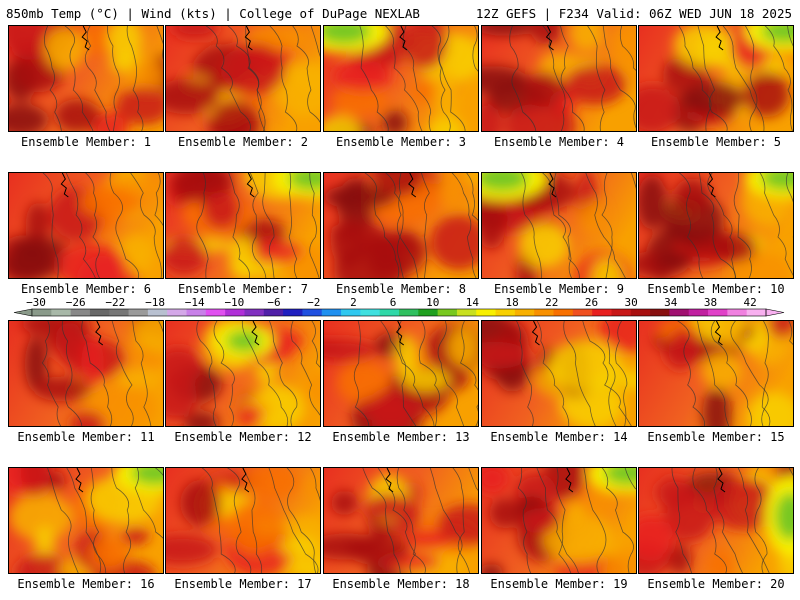  Describe the element at coordinates (473, 302) in the screenshot. I see `colorbar-tick-label: 14` at that location.